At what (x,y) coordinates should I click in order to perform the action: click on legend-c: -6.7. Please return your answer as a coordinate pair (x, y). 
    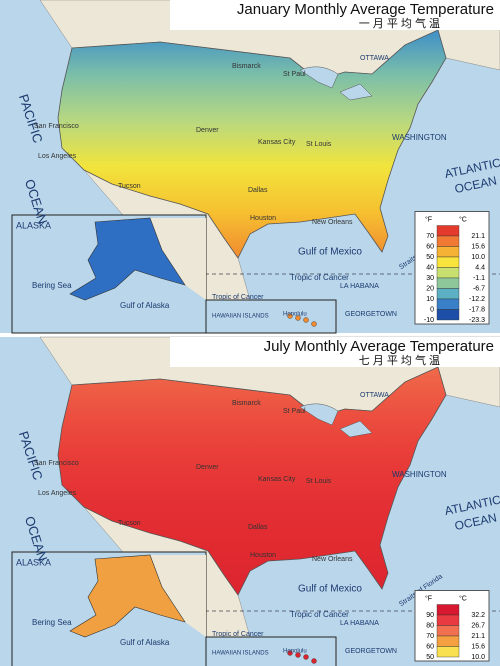
    Looking at the image, I should click on (479, 288).